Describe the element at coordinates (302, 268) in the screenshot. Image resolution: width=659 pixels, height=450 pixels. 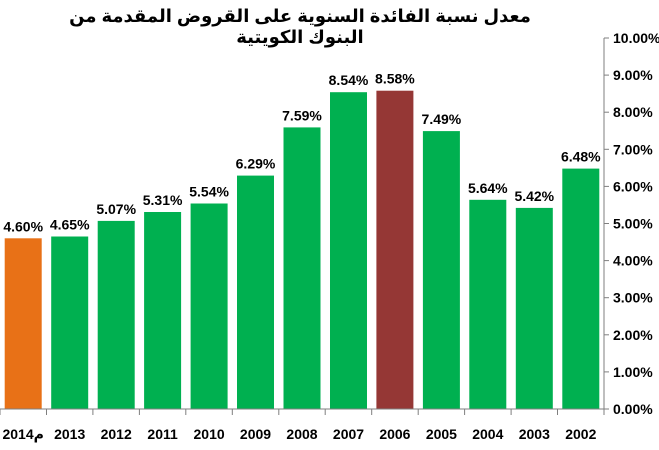
I see `bar-2008` at that location.